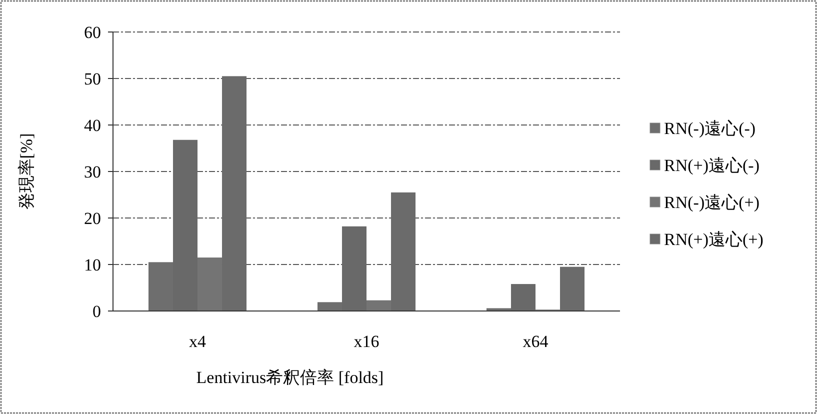  Describe the element at coordinates (714, 239) in the screenshot. I see `legend-label: RN(+)遠心(+)` at that location.